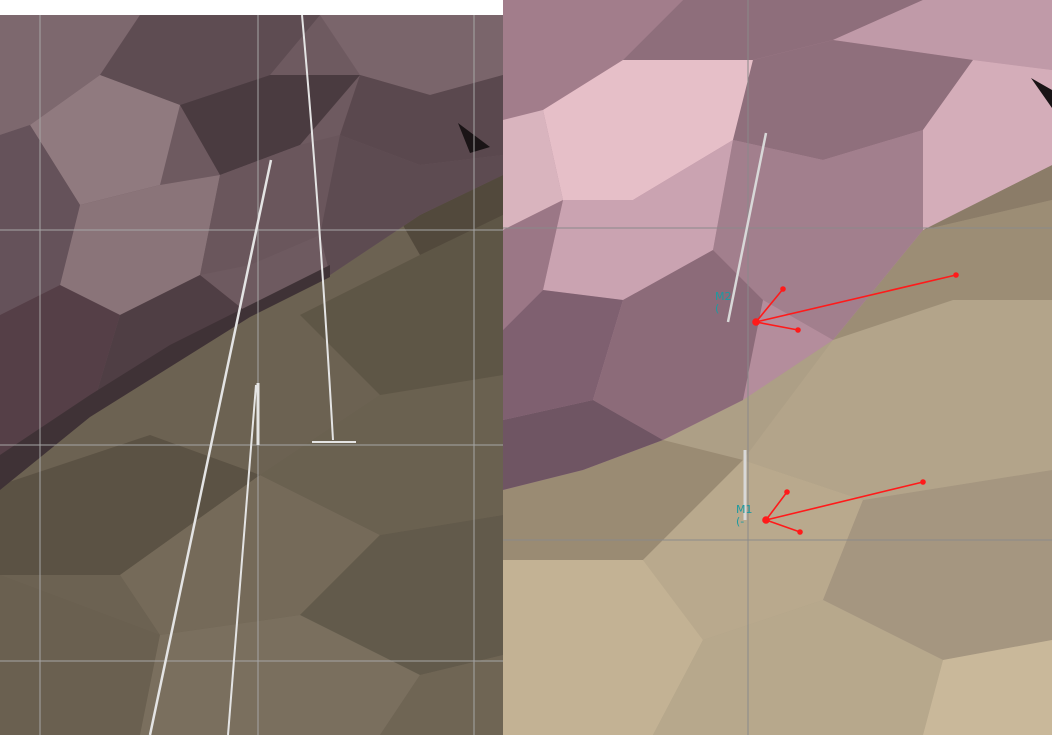 The image size is (1052, 735). I want to click on marker-m2-name: M2, so click(723, 296).